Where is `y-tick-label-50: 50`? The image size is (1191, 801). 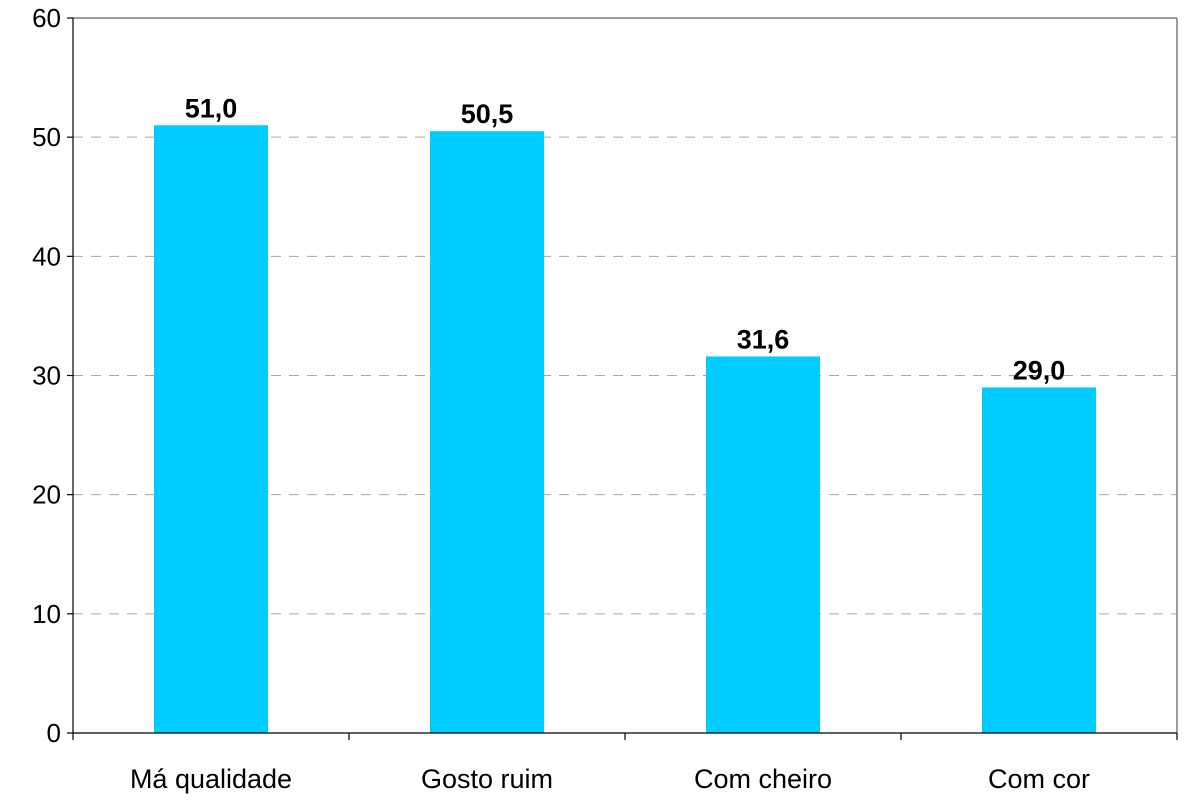 y-tick-label-50: 50 is located at coordinates (46, 137).